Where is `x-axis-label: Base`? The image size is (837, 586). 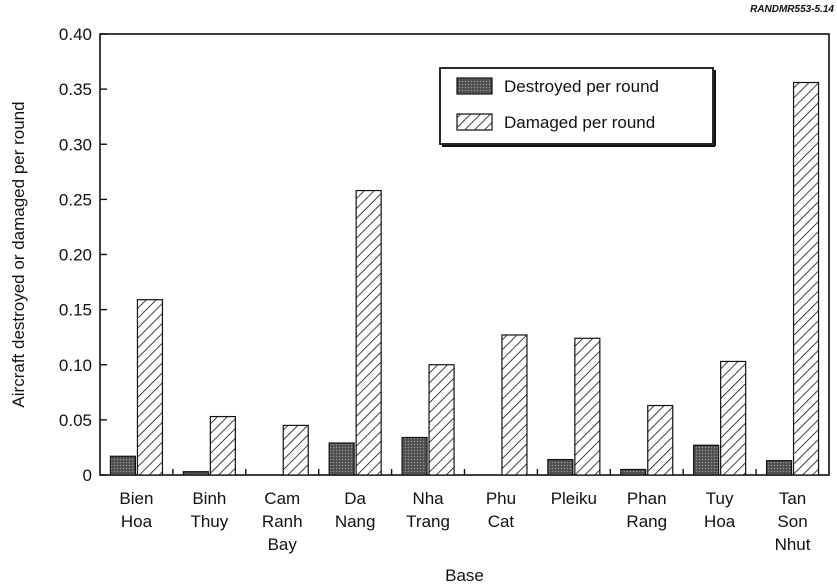
x-axis-label: Base is located at coordinates (464, 575).